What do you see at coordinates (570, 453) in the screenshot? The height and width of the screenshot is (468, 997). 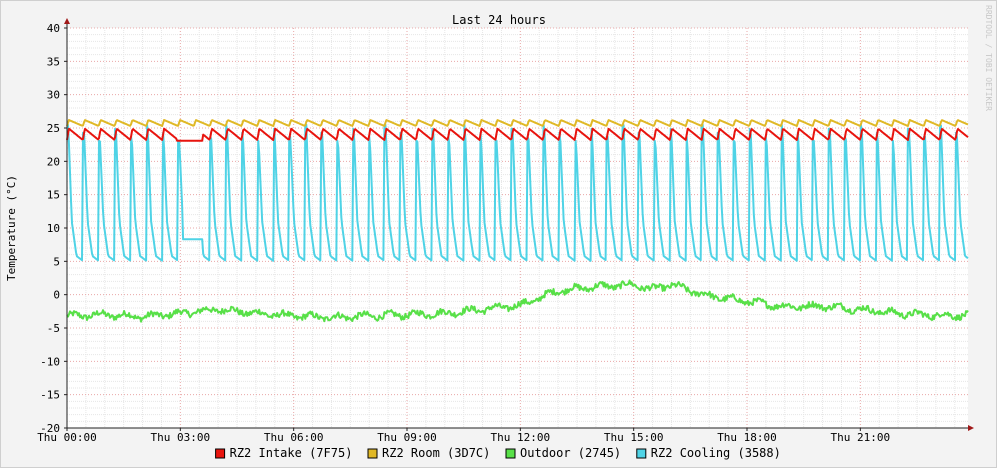 I see `legend-label: Outdoor (2745)` at bounding box center [570, 453].